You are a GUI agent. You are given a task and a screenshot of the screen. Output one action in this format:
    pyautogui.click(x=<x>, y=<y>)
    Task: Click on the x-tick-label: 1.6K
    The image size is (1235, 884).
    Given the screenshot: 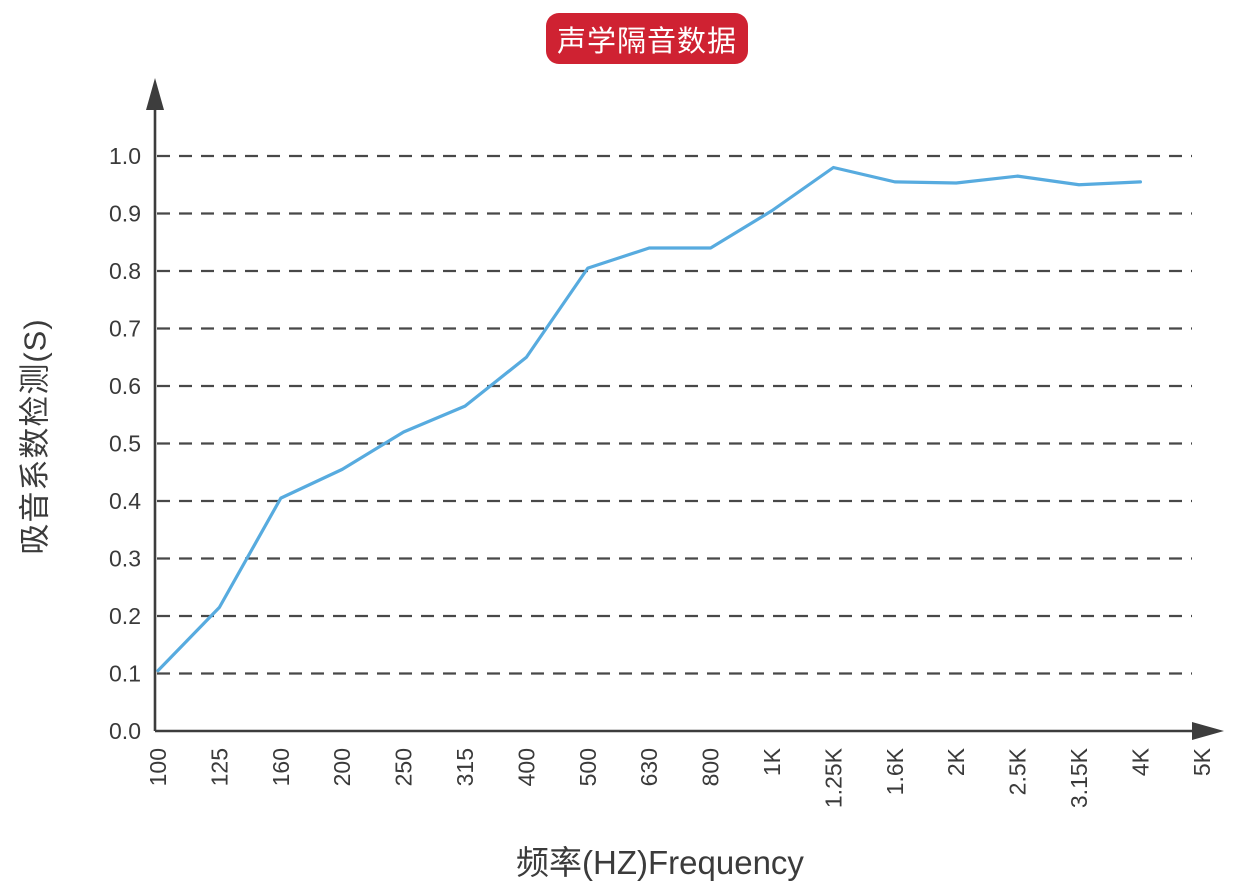 What is the action you would take?
    pyautogui.click(x=895, y=771)
    